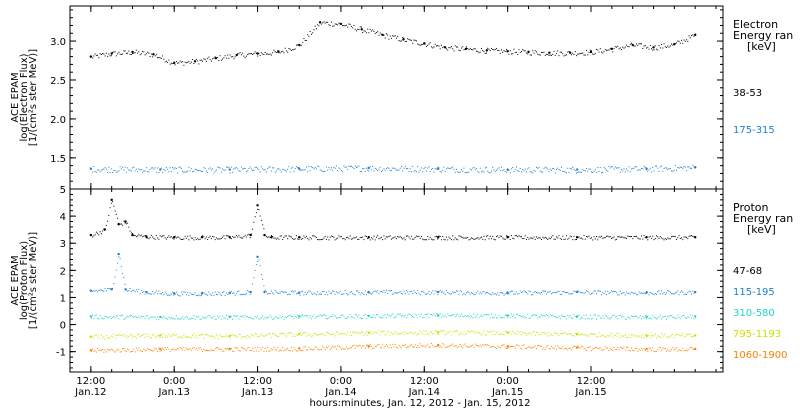  Describe the element at coordinates (591, 381) in the screenshot. I see `xtick-time-label: 12:00` at that location.